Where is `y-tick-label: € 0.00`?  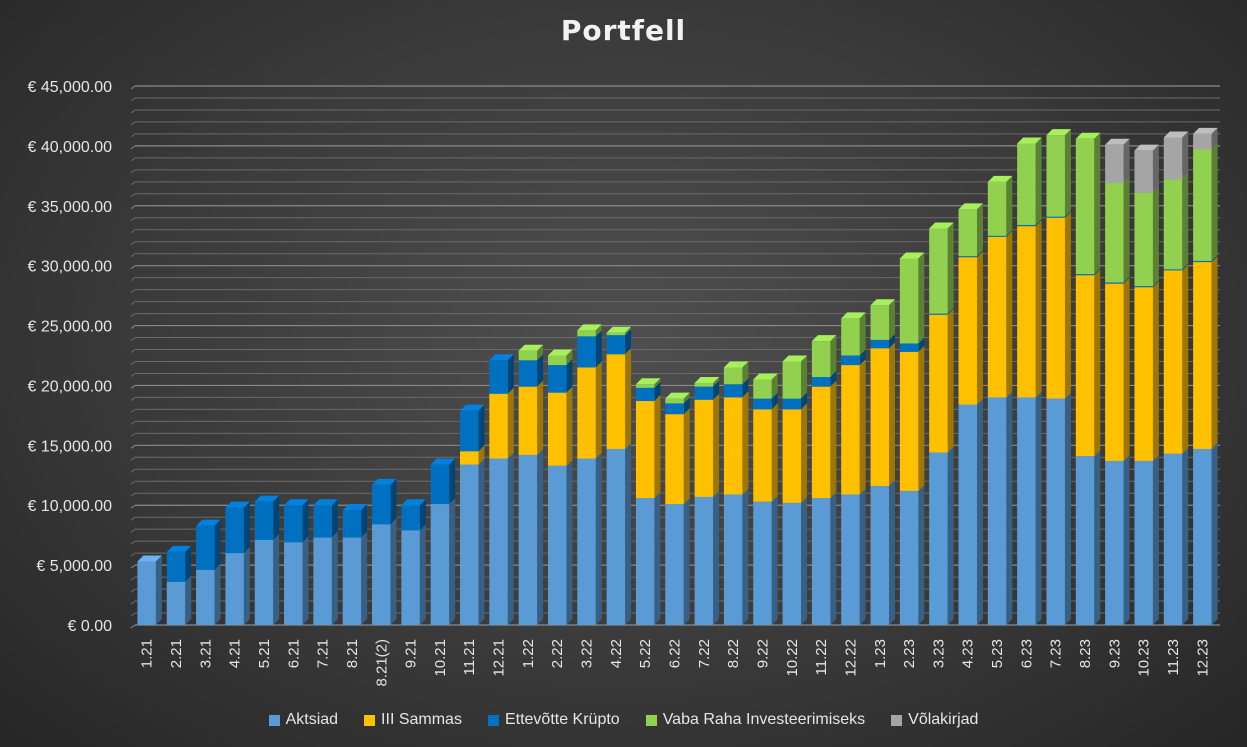 y-tick-label: € 0.00 is located at coordinates (90, 626).